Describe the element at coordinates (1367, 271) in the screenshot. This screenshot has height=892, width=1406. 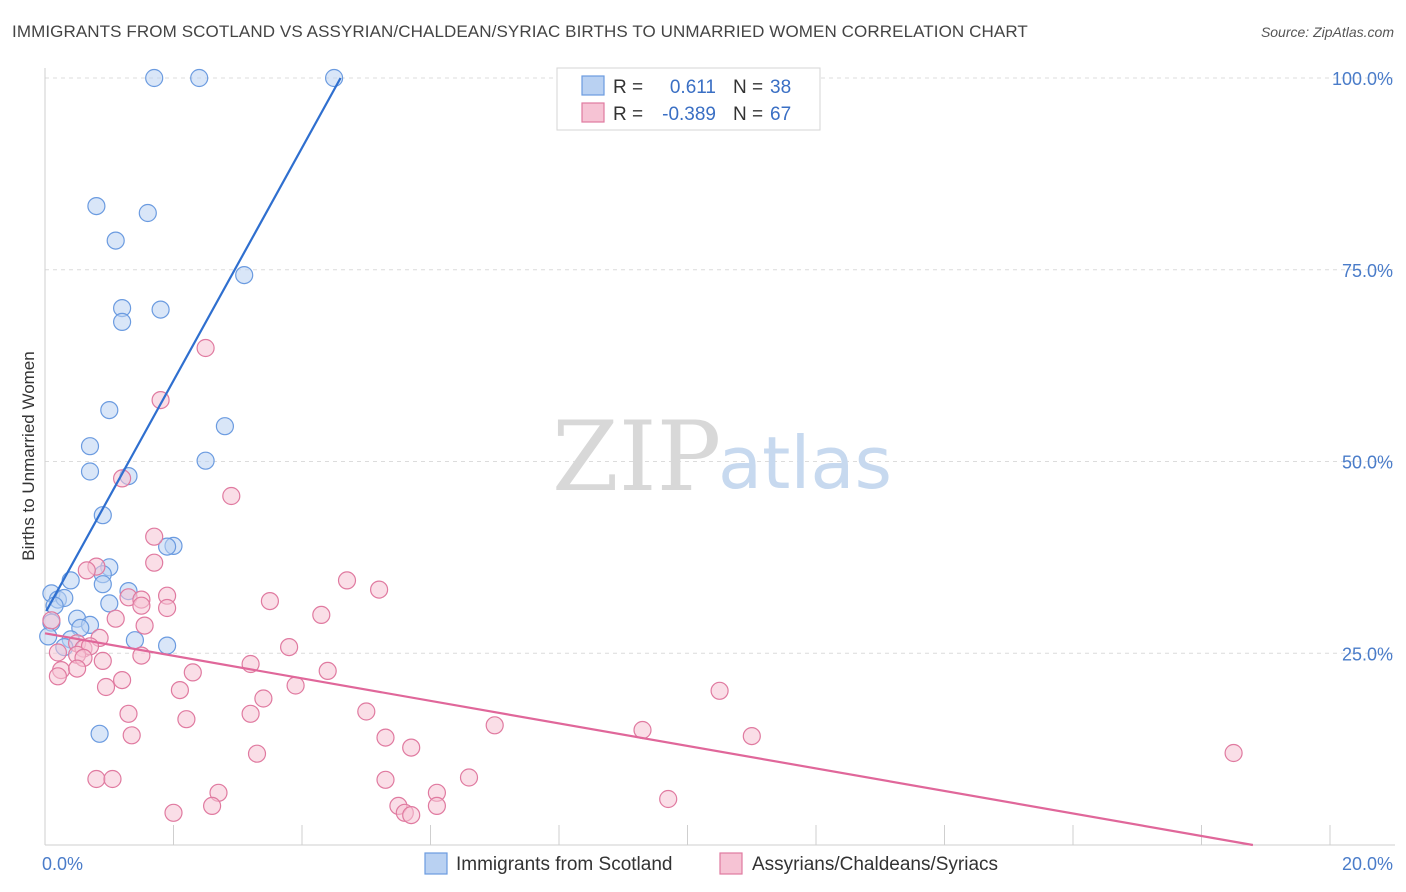
I see `y-tick-label-2: 75.0%` at that location.